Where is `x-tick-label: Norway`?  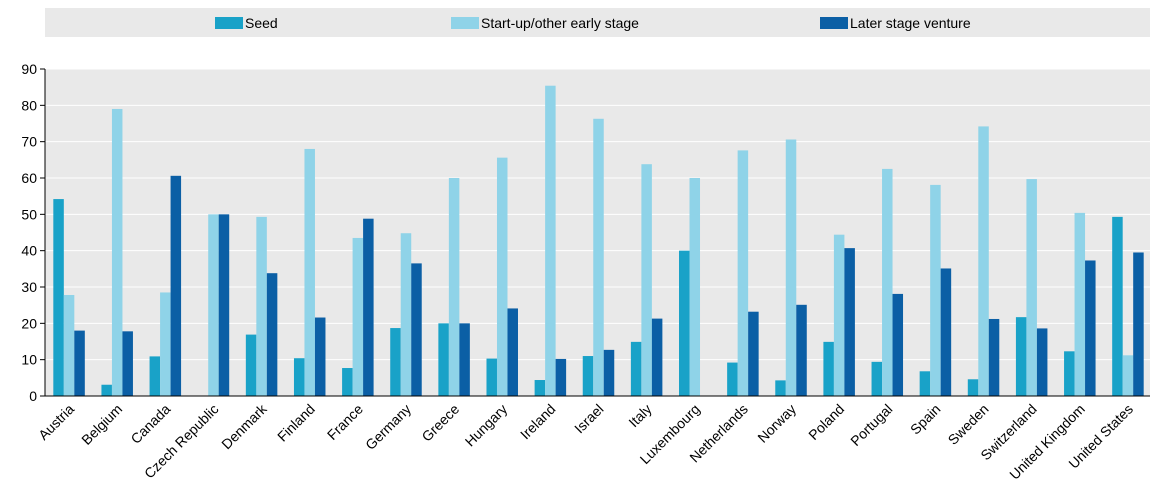 x-tick-label: Norway is located at coordinates (776, 423).